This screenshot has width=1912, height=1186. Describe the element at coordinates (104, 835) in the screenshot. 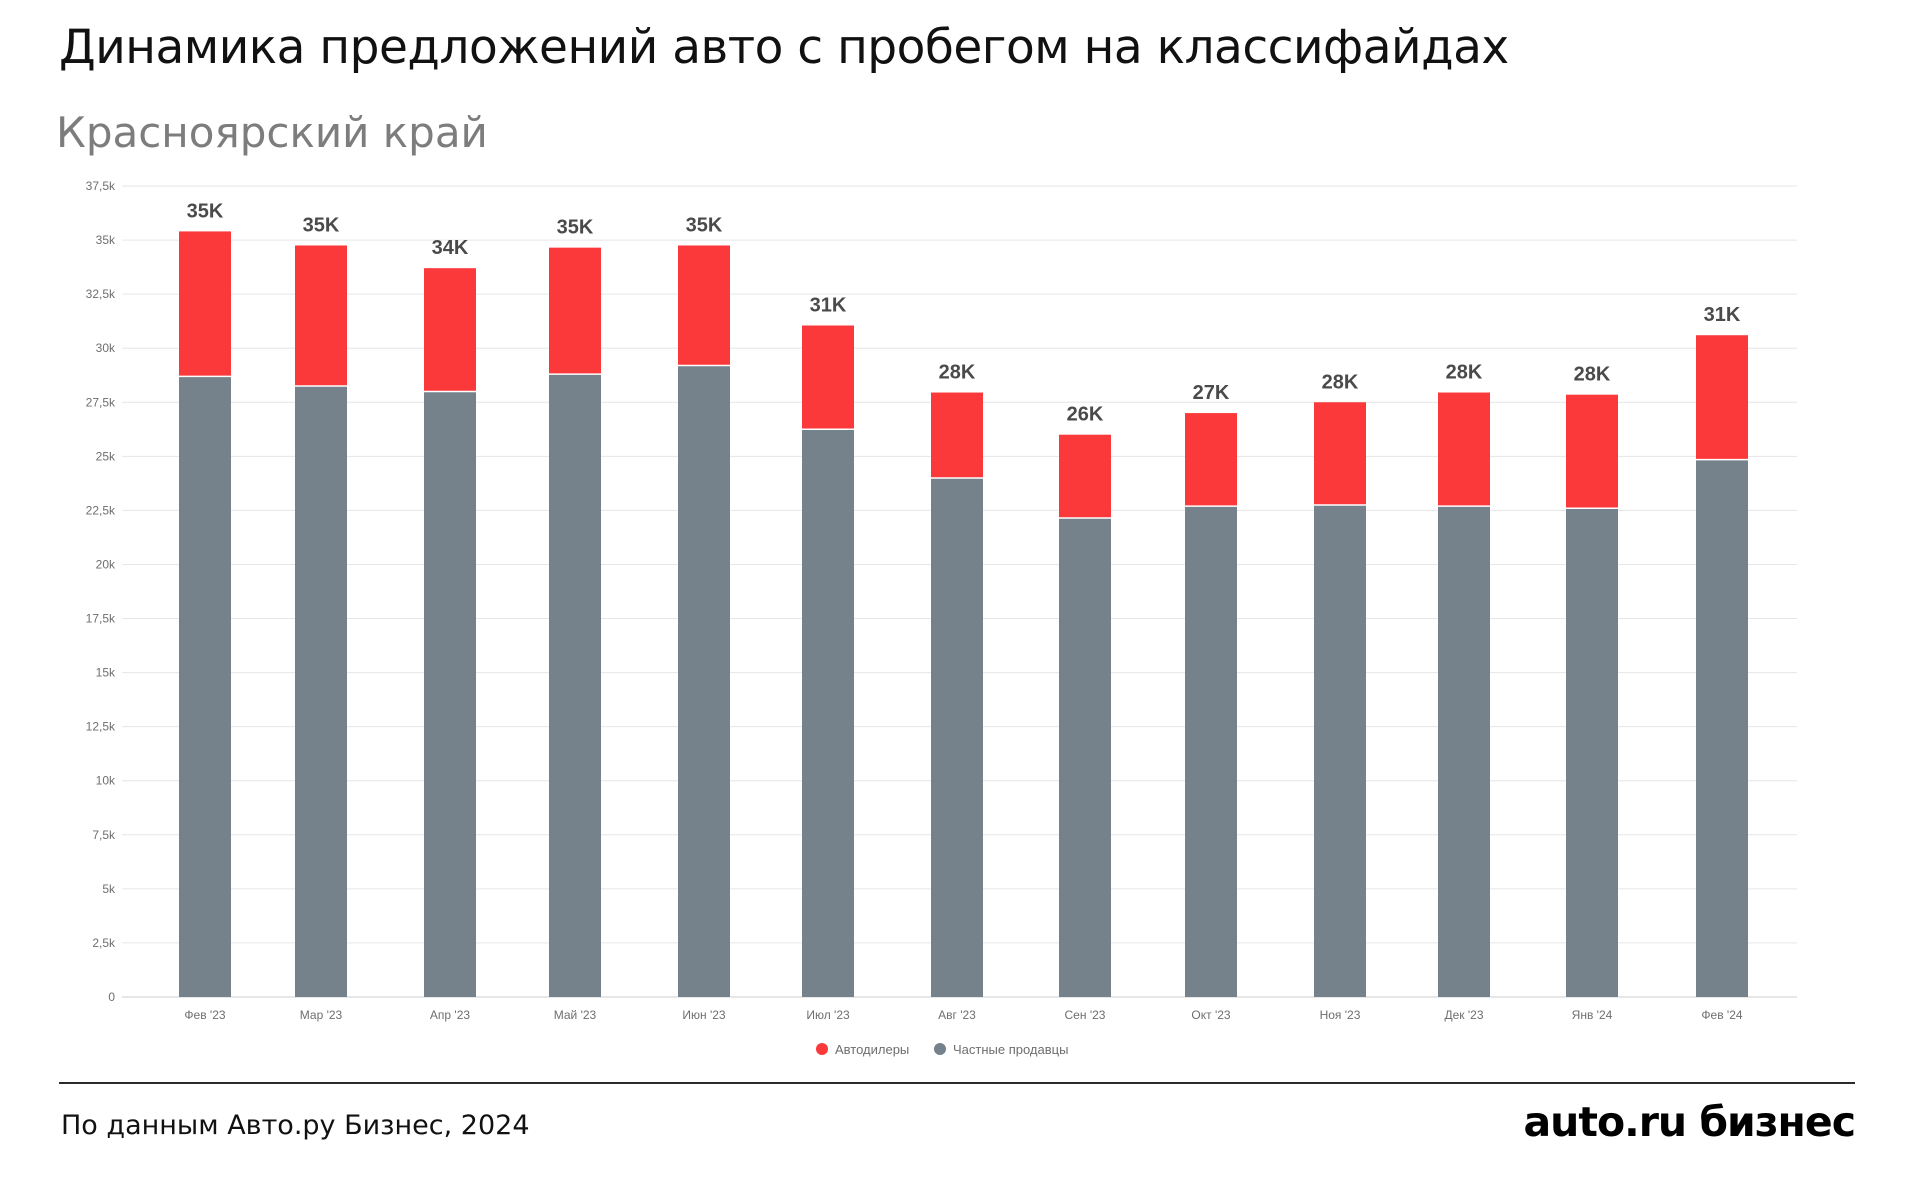

I see `y-tick-label: 7,5k` at that location.